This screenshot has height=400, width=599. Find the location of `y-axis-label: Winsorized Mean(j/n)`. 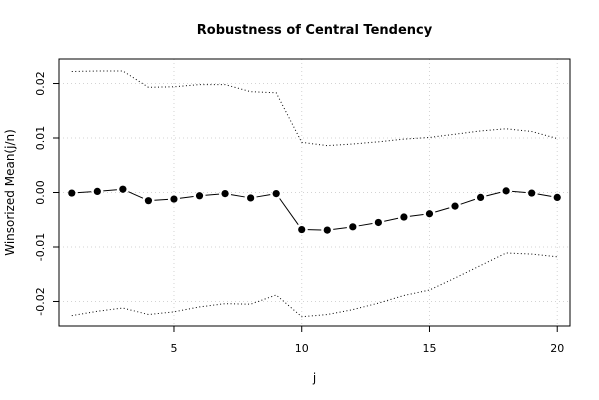

y-axis-label: Winsorized Mean(j/n) is located at coordinates (10, 192).